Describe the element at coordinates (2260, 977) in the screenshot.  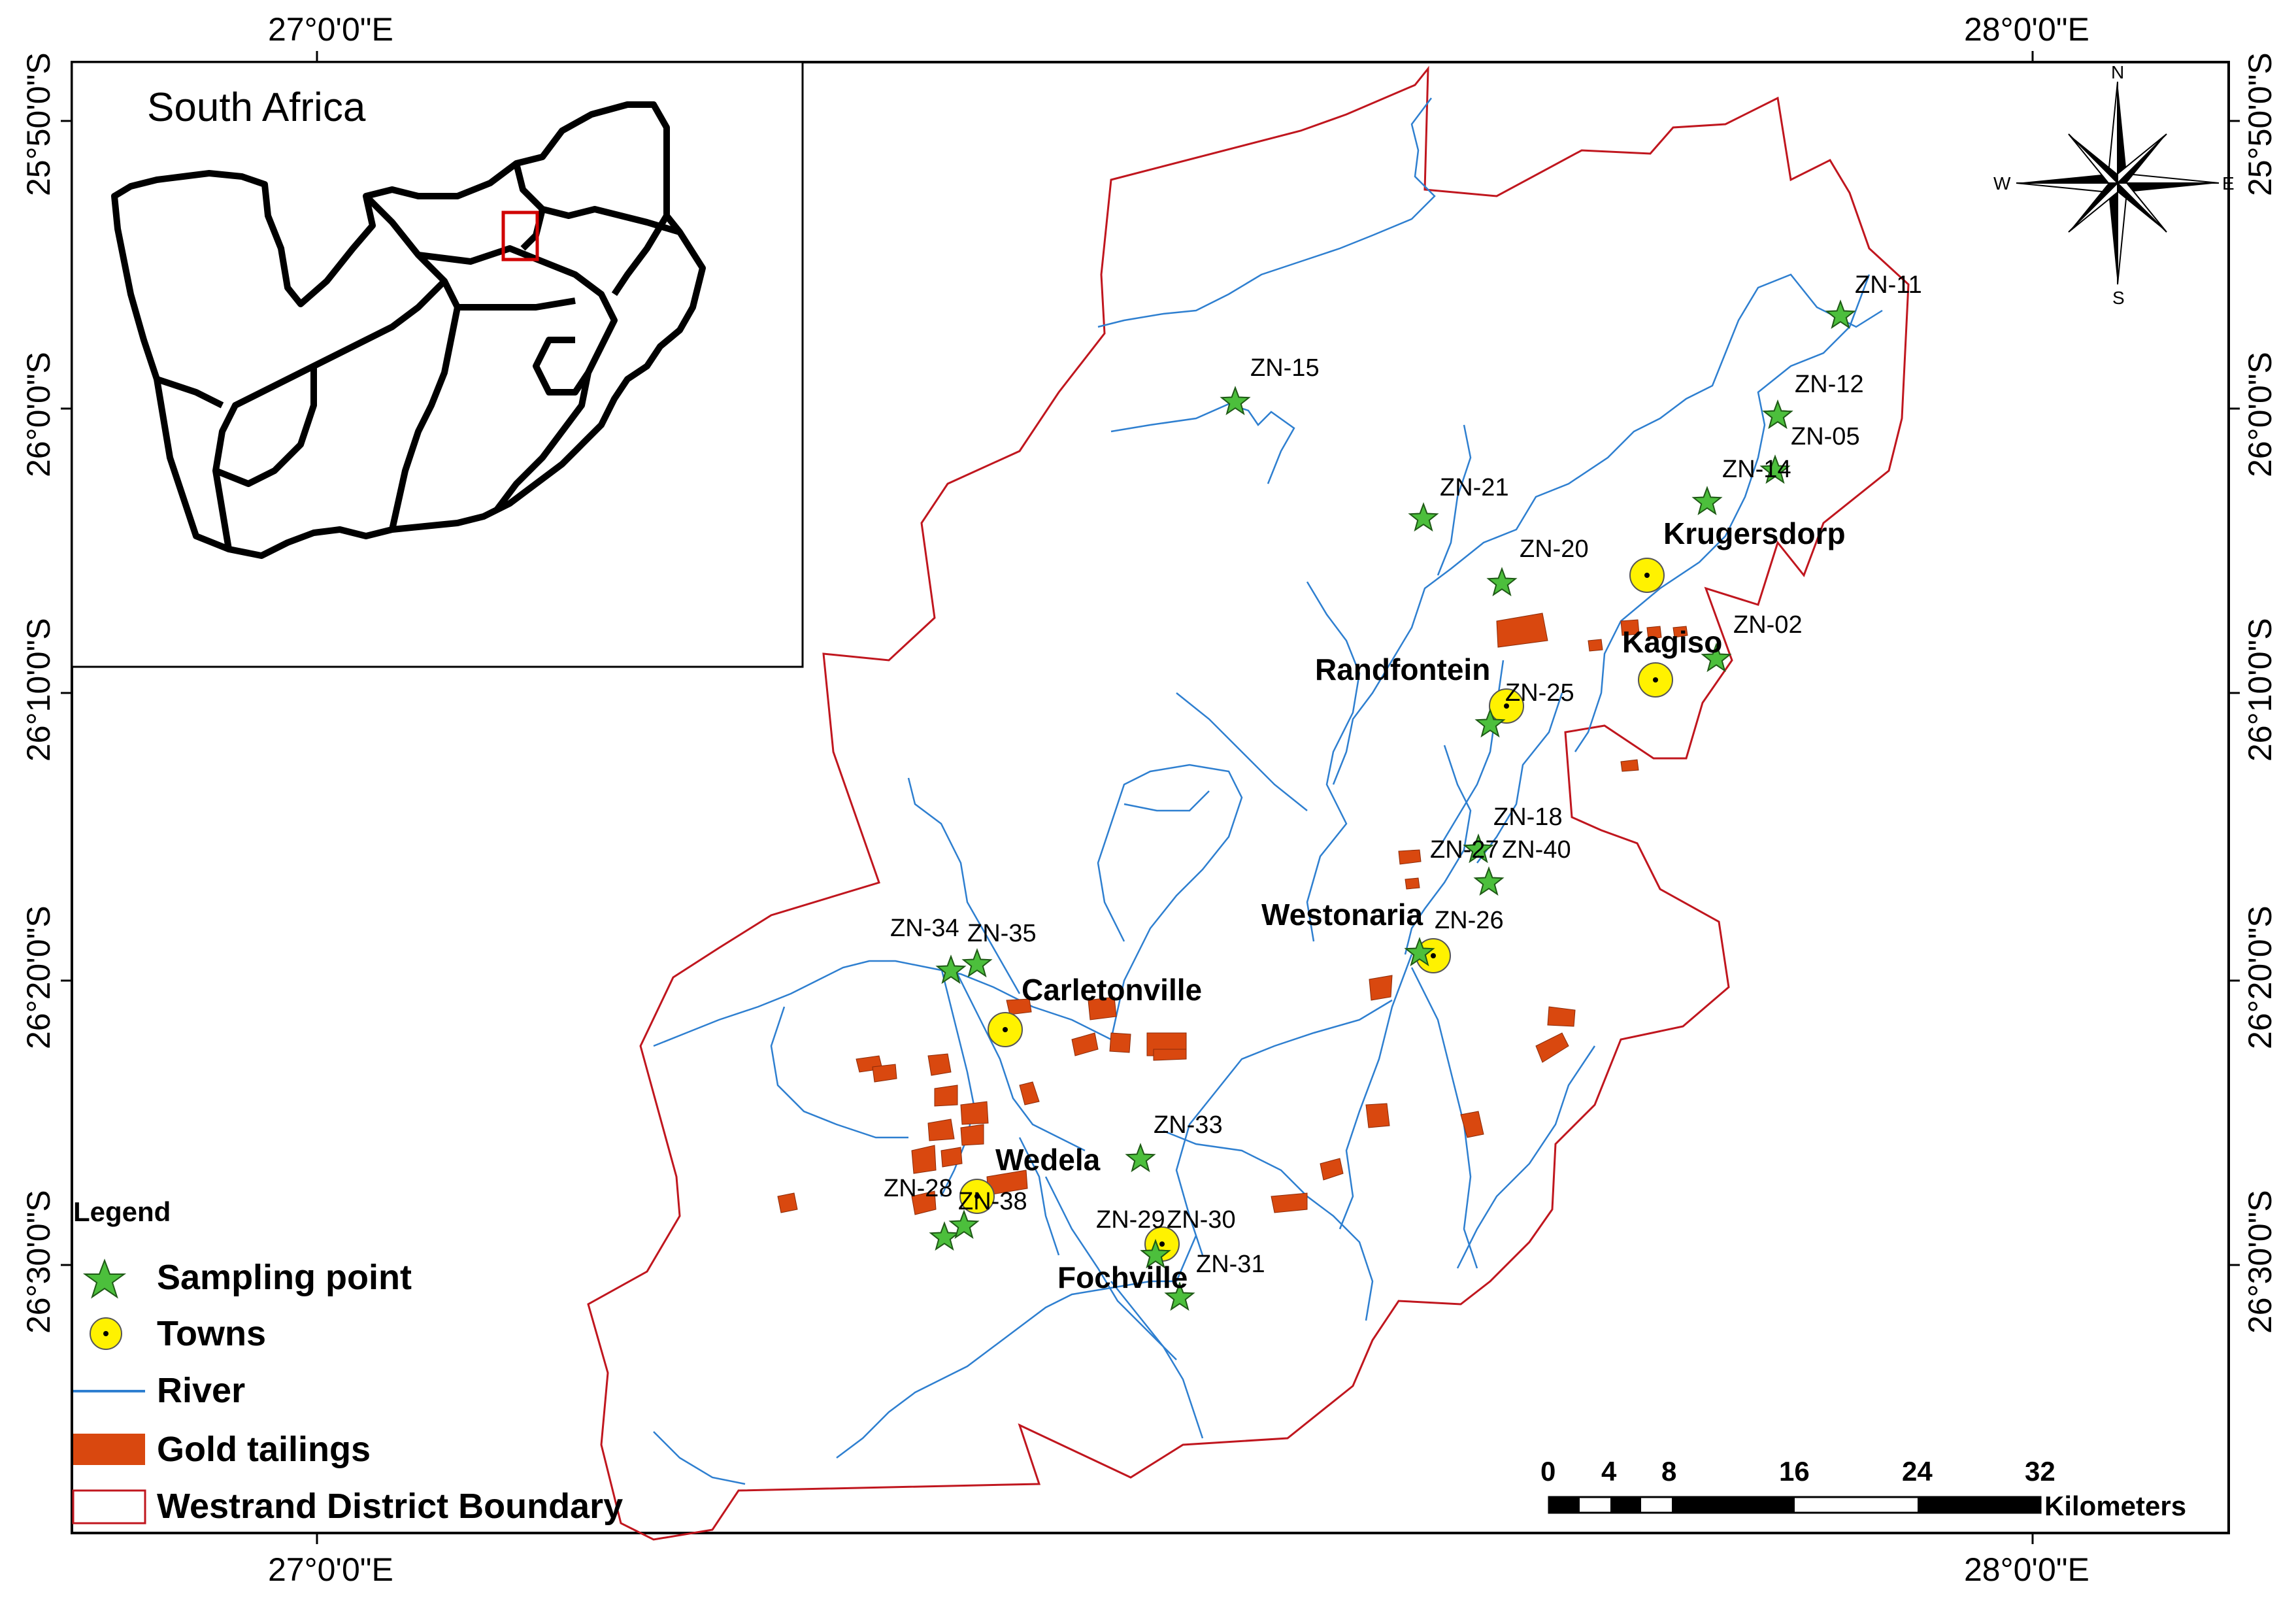
I see `lat-label-right-26-20: 26°20'0"S` at that location.